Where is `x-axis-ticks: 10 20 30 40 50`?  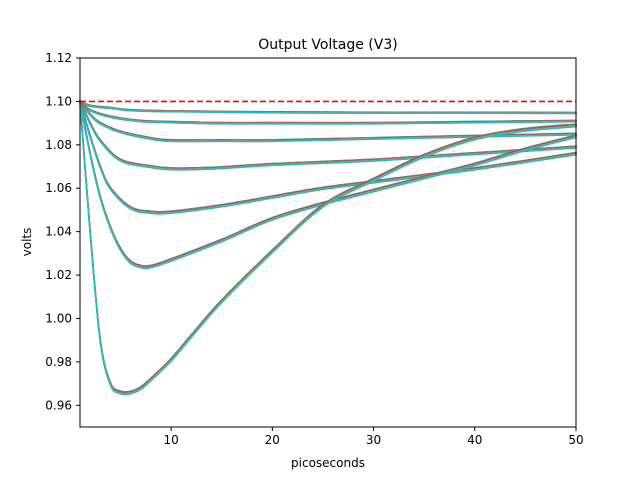
x-axis-ticks: 10 20 30 40 50 is located at coordinates (373, 437).